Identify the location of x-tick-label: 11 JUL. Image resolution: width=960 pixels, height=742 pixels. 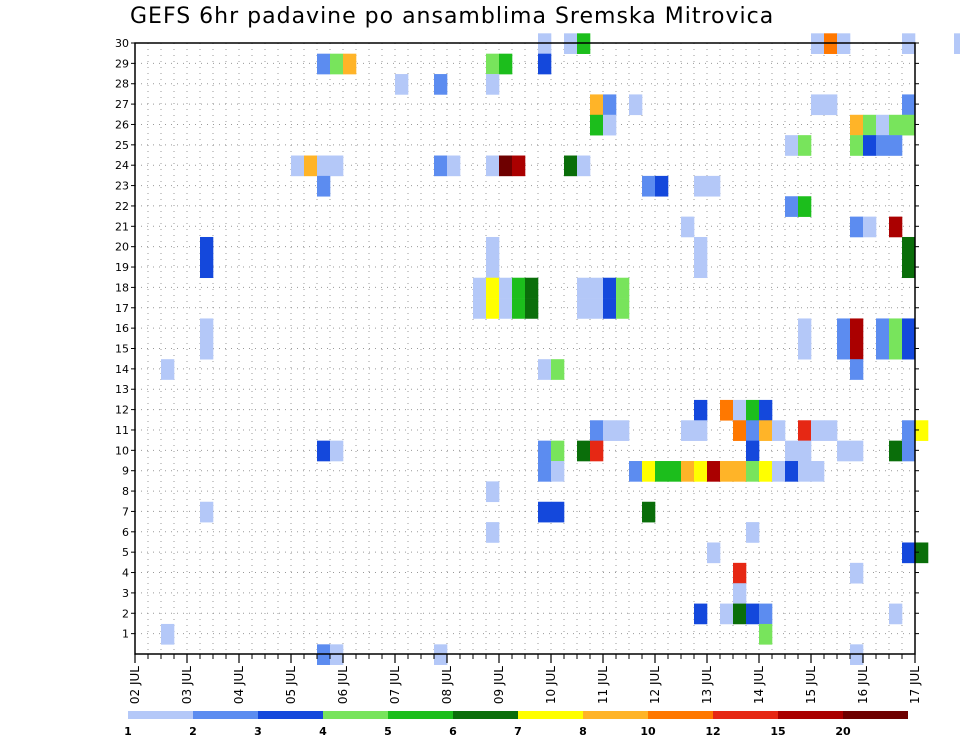
(603, 685).